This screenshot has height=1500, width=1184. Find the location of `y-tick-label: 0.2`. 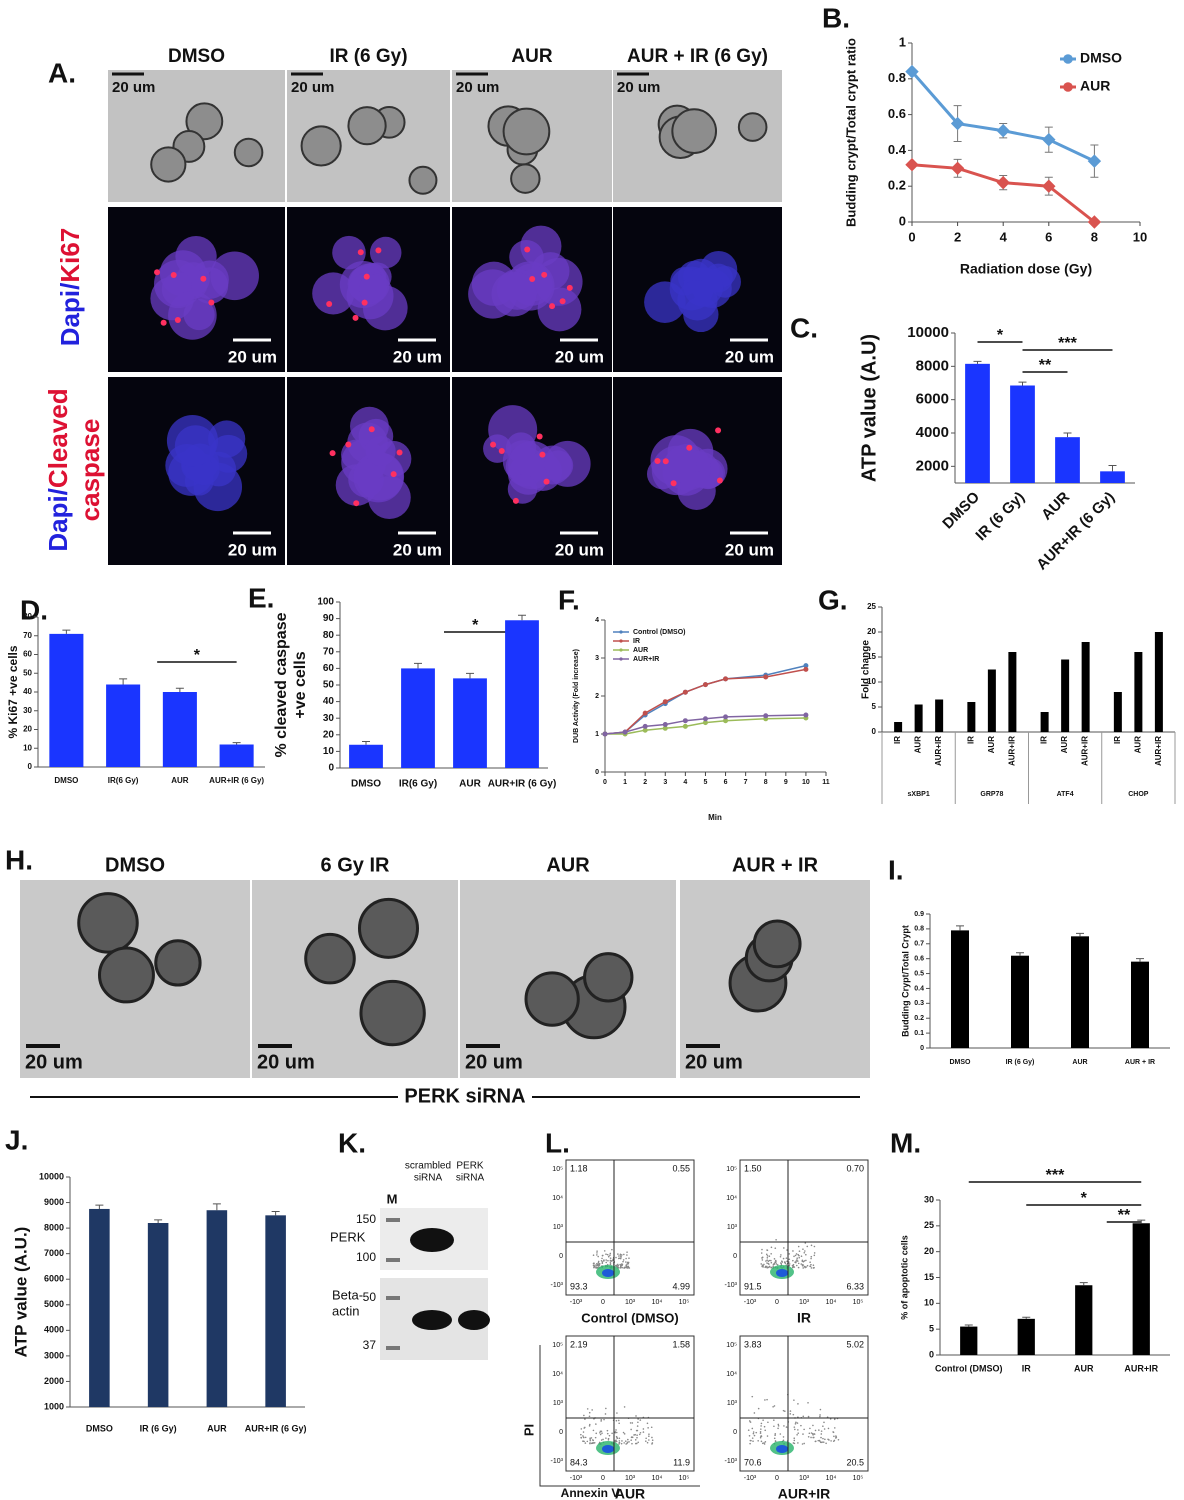

y-tick-label: 0.2 is located at coordinates (919, 1018).